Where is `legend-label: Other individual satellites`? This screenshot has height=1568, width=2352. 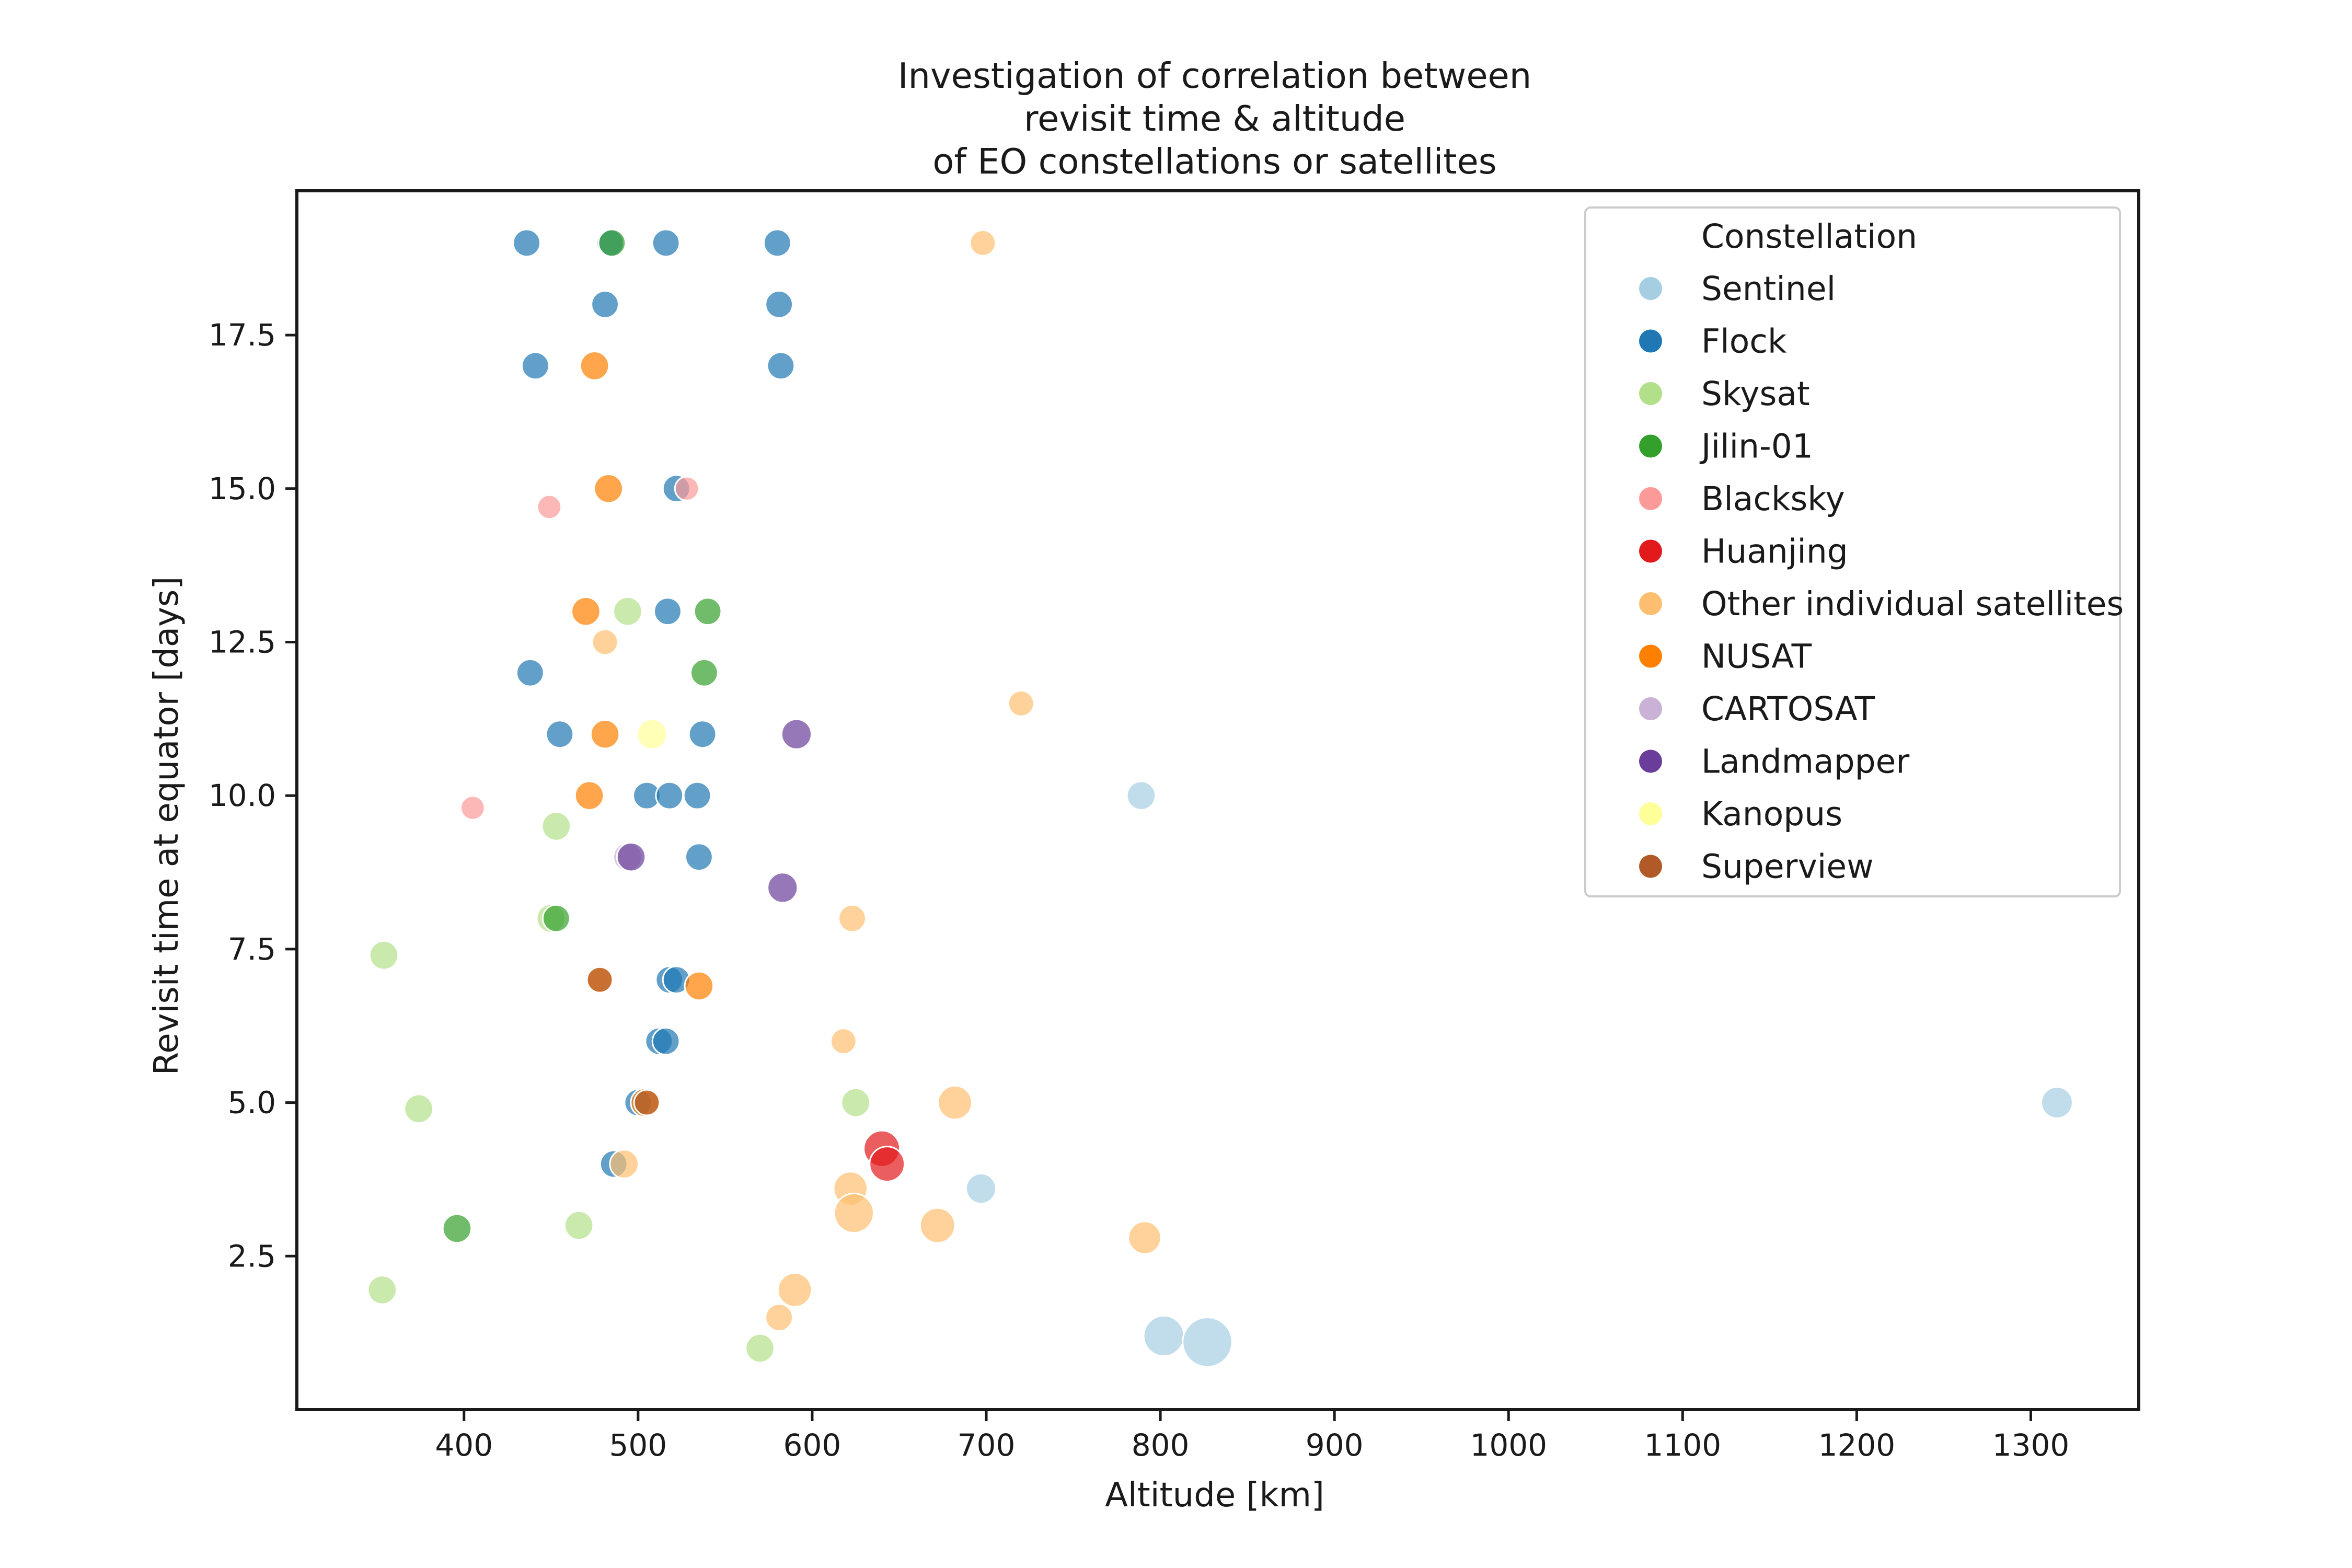
legend-label: Other individual satellites is located at coordinates (1912, 604).